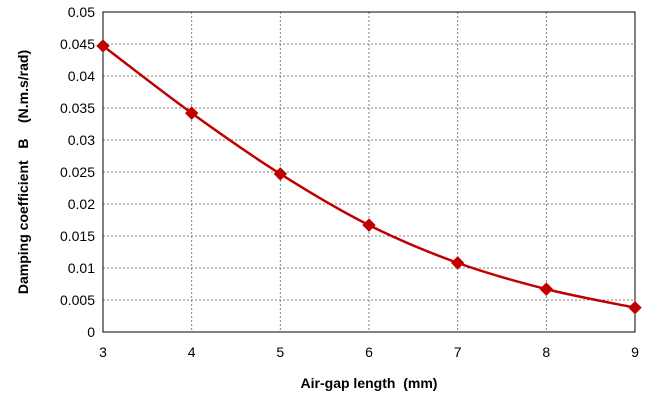 The width and height of the screenshot is (665, 400). Describe the element at coordinates (77, 108) in the screenshot. I see `y-tick-label: 0.035` at that location.